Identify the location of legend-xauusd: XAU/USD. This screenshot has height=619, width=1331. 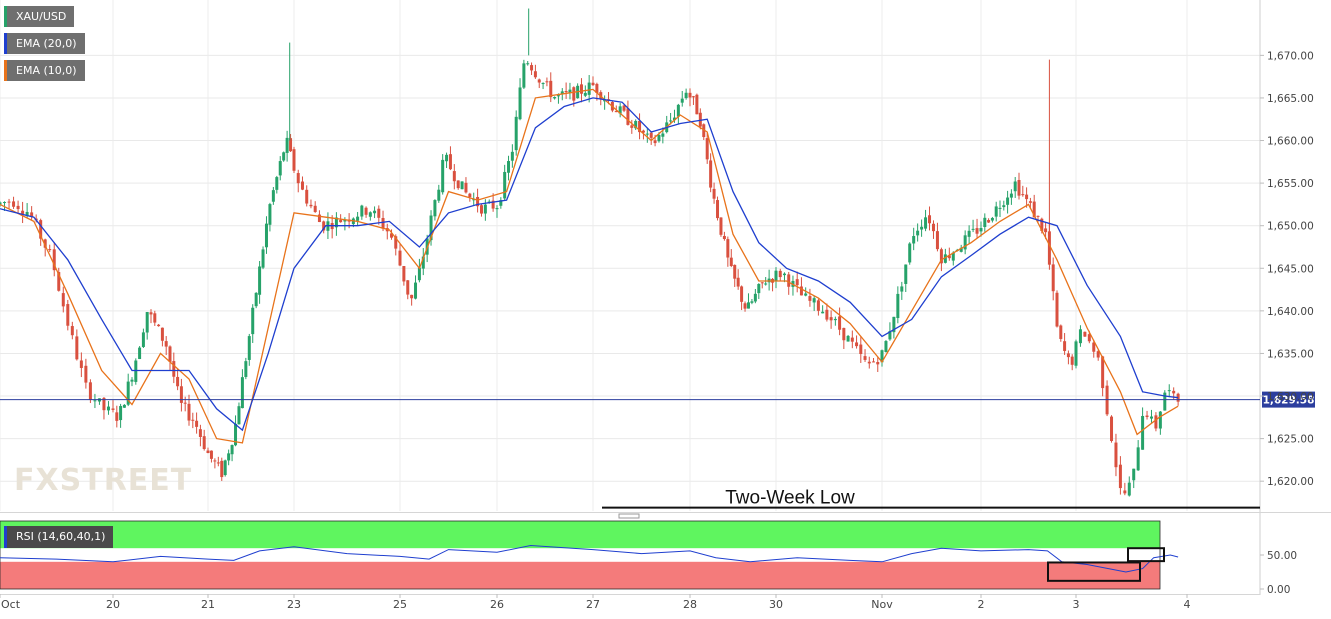
(39, 16).